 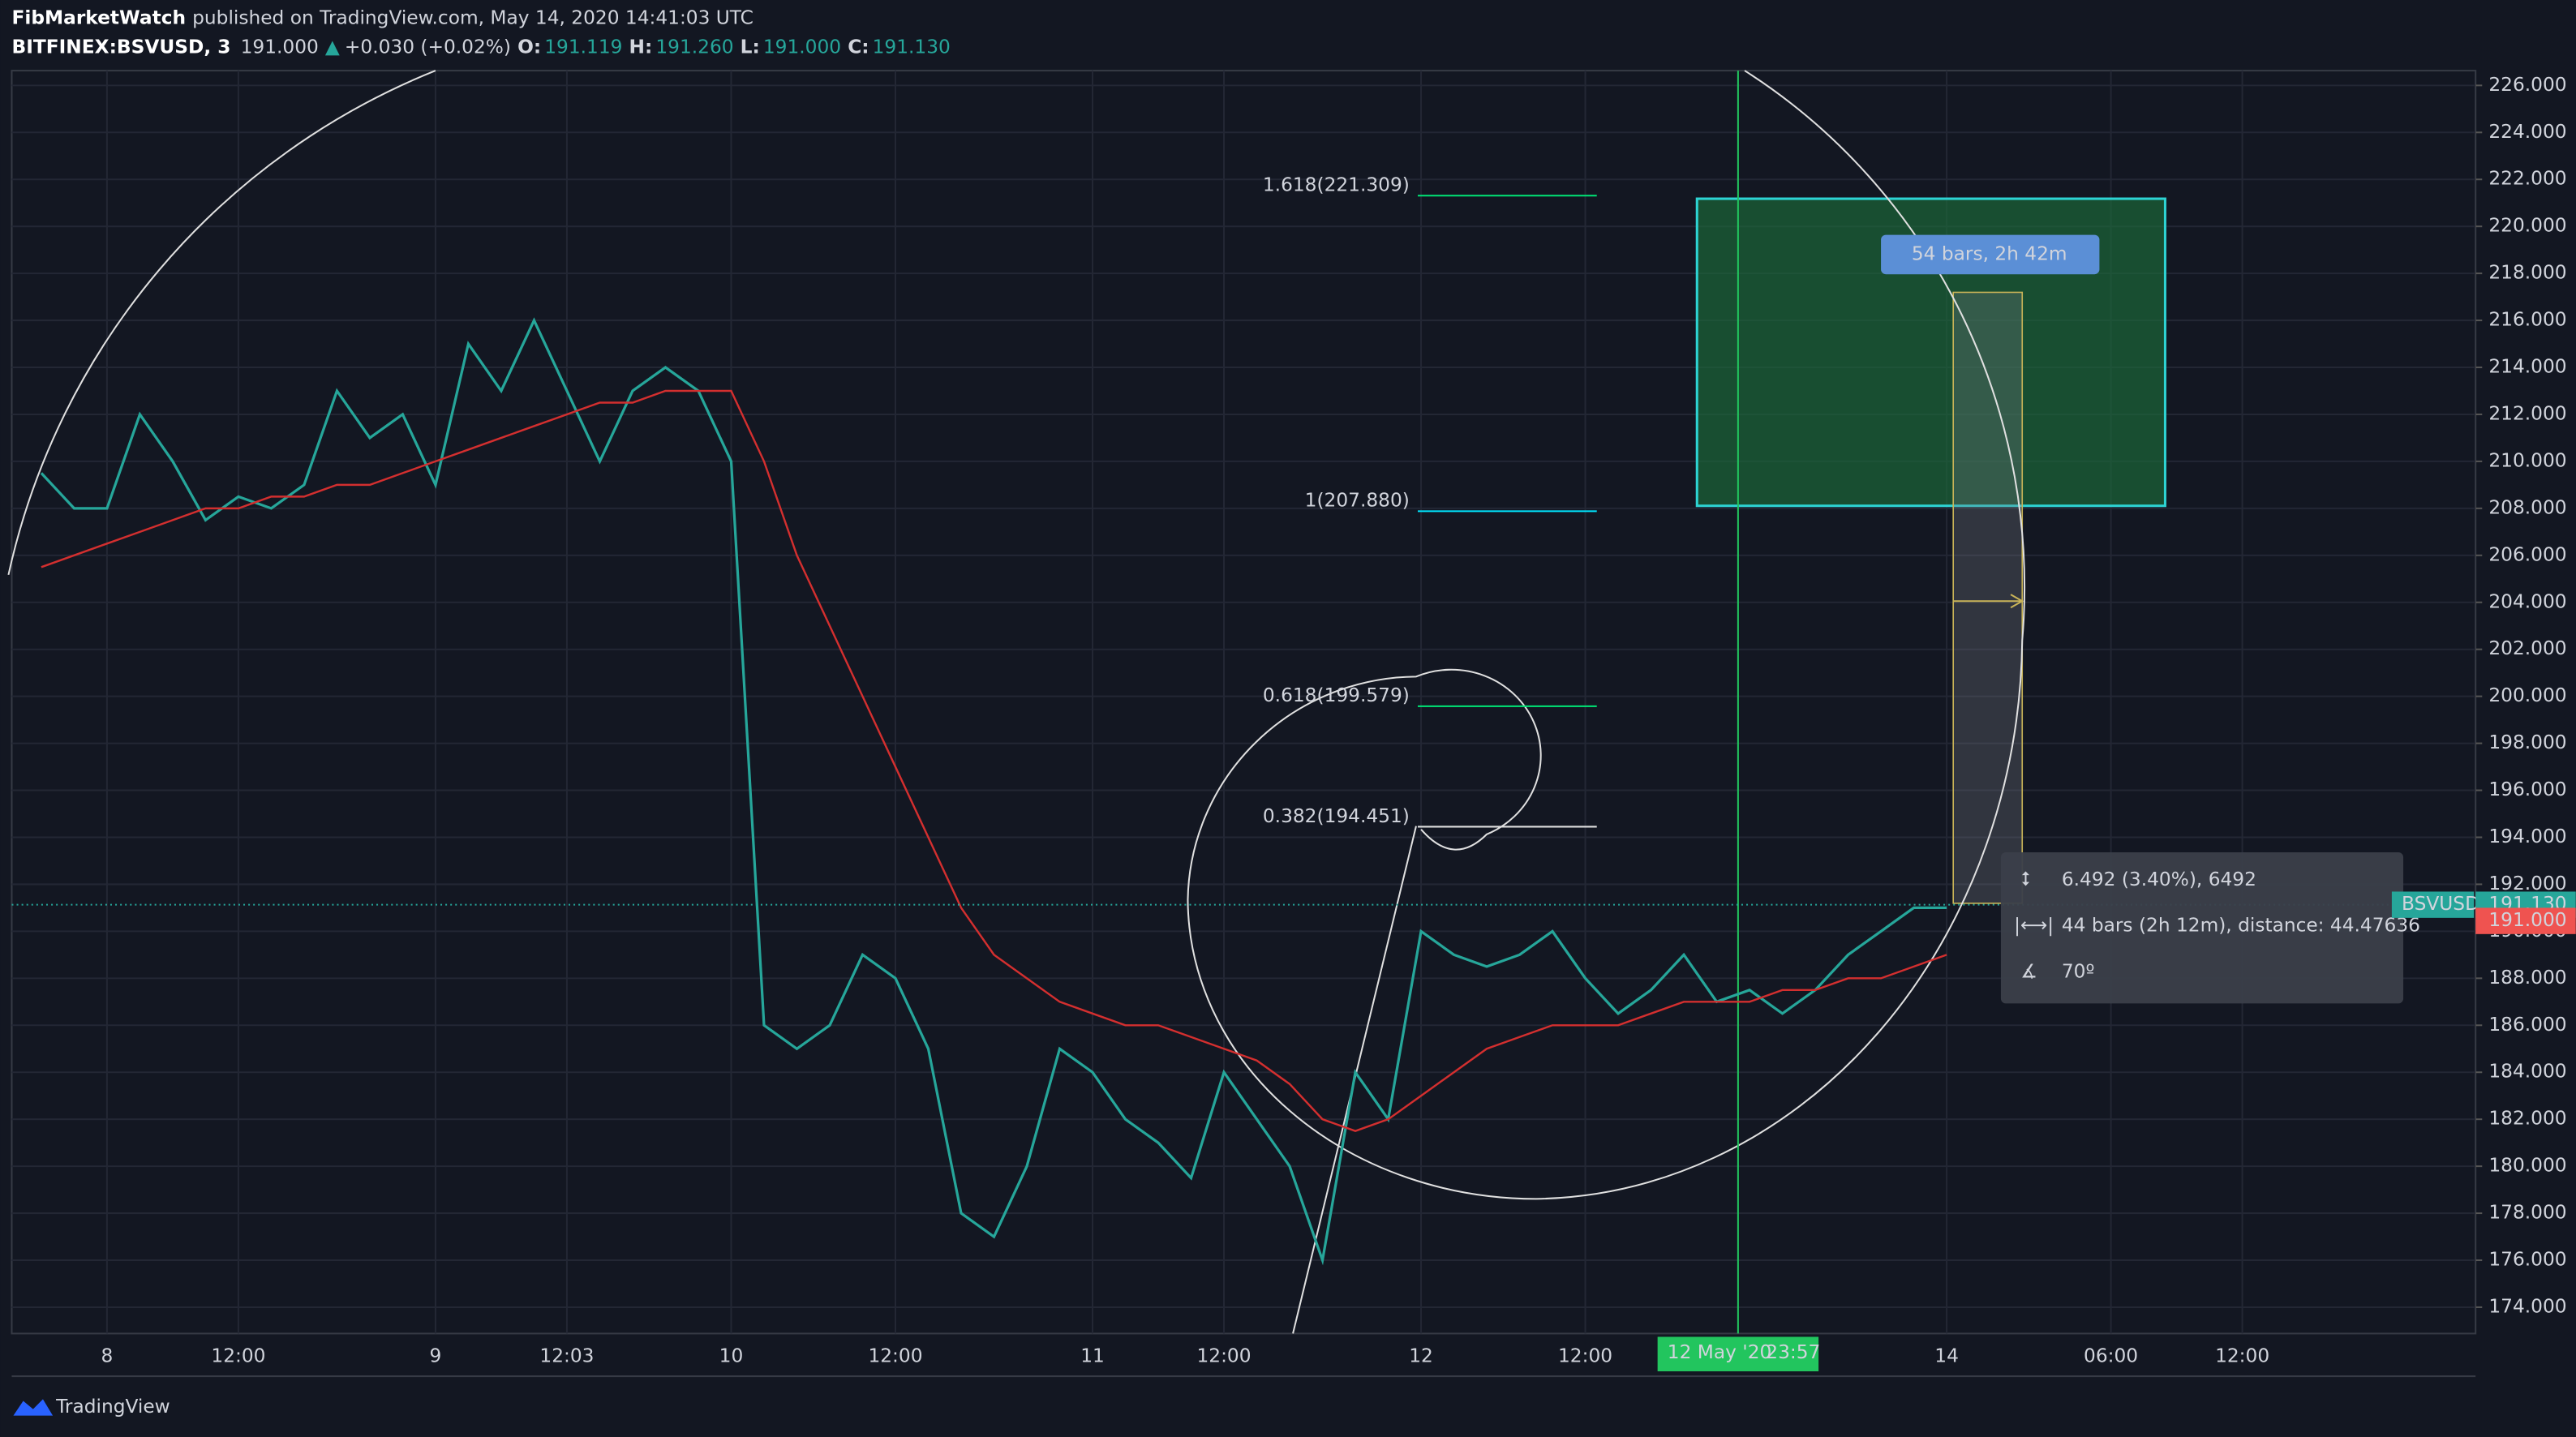 What do you see at coordinates (750, 47) in the screenshot?
I see `l-label: L:` at bounding box center [750, 47].